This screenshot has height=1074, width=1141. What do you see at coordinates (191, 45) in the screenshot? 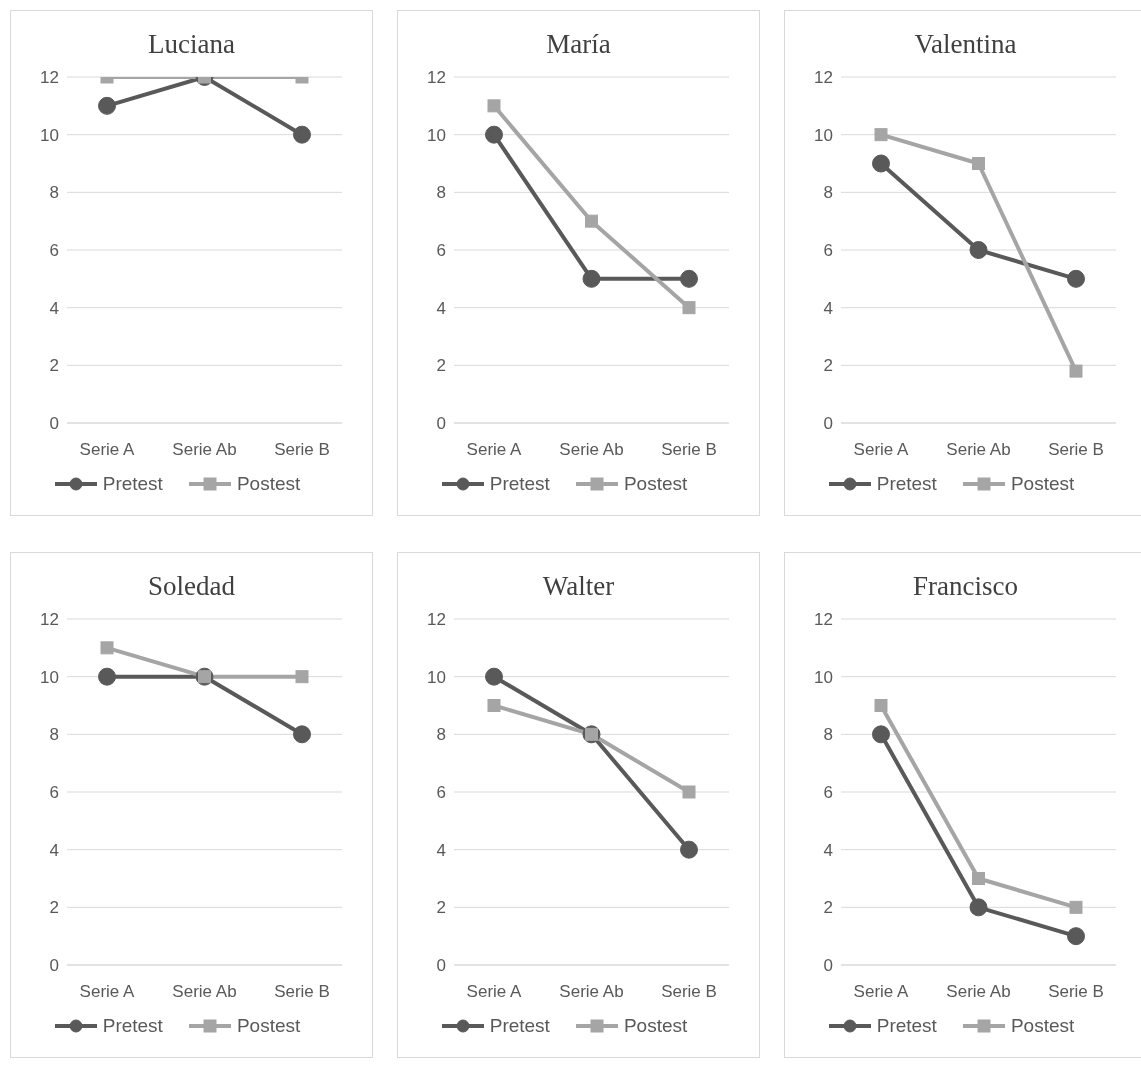
I see `chart-title: Luciana` at bounding box center [191, 45].